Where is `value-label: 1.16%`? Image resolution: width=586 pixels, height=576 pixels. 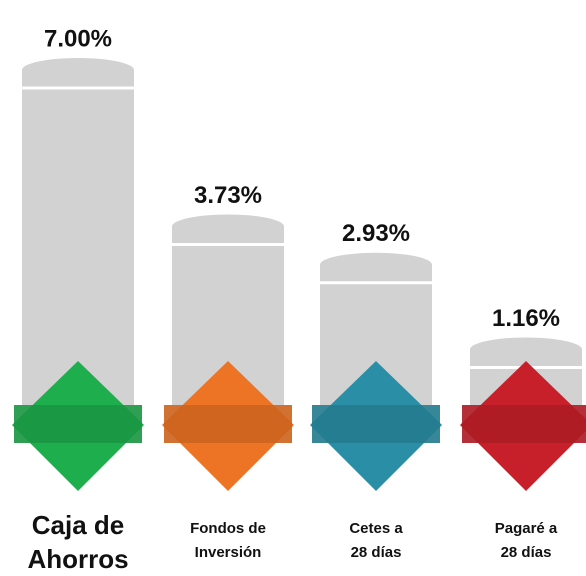 value-label: 1.16% is located at coordinates (526, 318).